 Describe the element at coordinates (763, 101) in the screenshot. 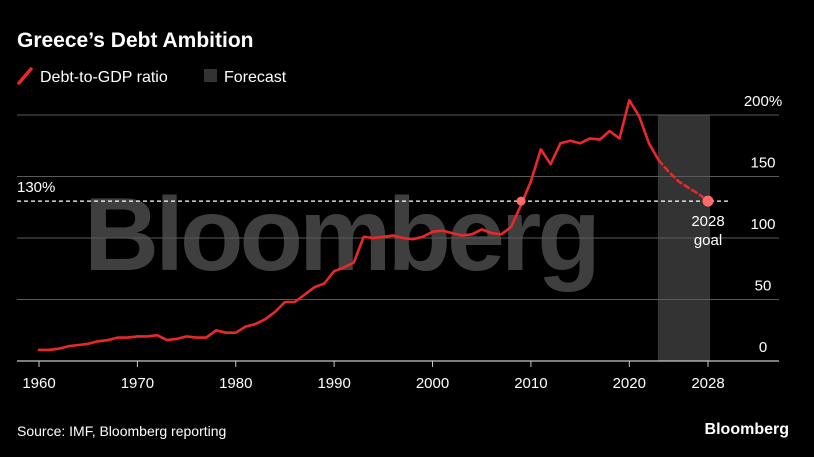

I see `y-tick-label-200: 200%` at that location.